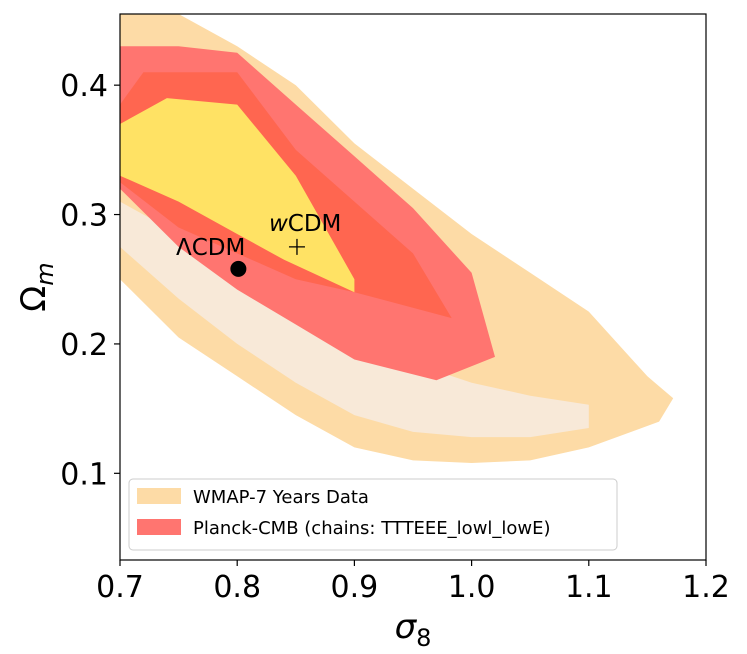 Image resolution: width=747 pixels, height=654 pixels. Describe the element at coordinates (258, 244) in the screenshot. I see `marker-layer: ΛCDM wCDM` at that location.